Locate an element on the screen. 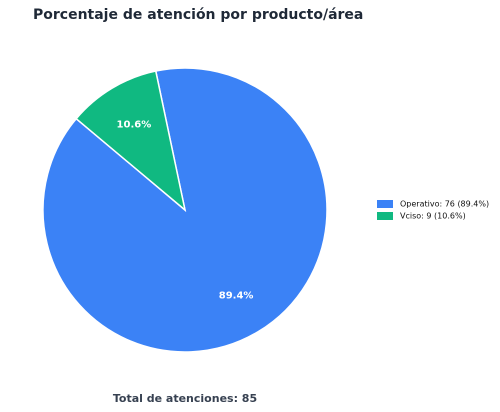 The width and height of the screenshot is (500, 412). footer: Total de atenciones: 85 is located at coordinates (185, 398).